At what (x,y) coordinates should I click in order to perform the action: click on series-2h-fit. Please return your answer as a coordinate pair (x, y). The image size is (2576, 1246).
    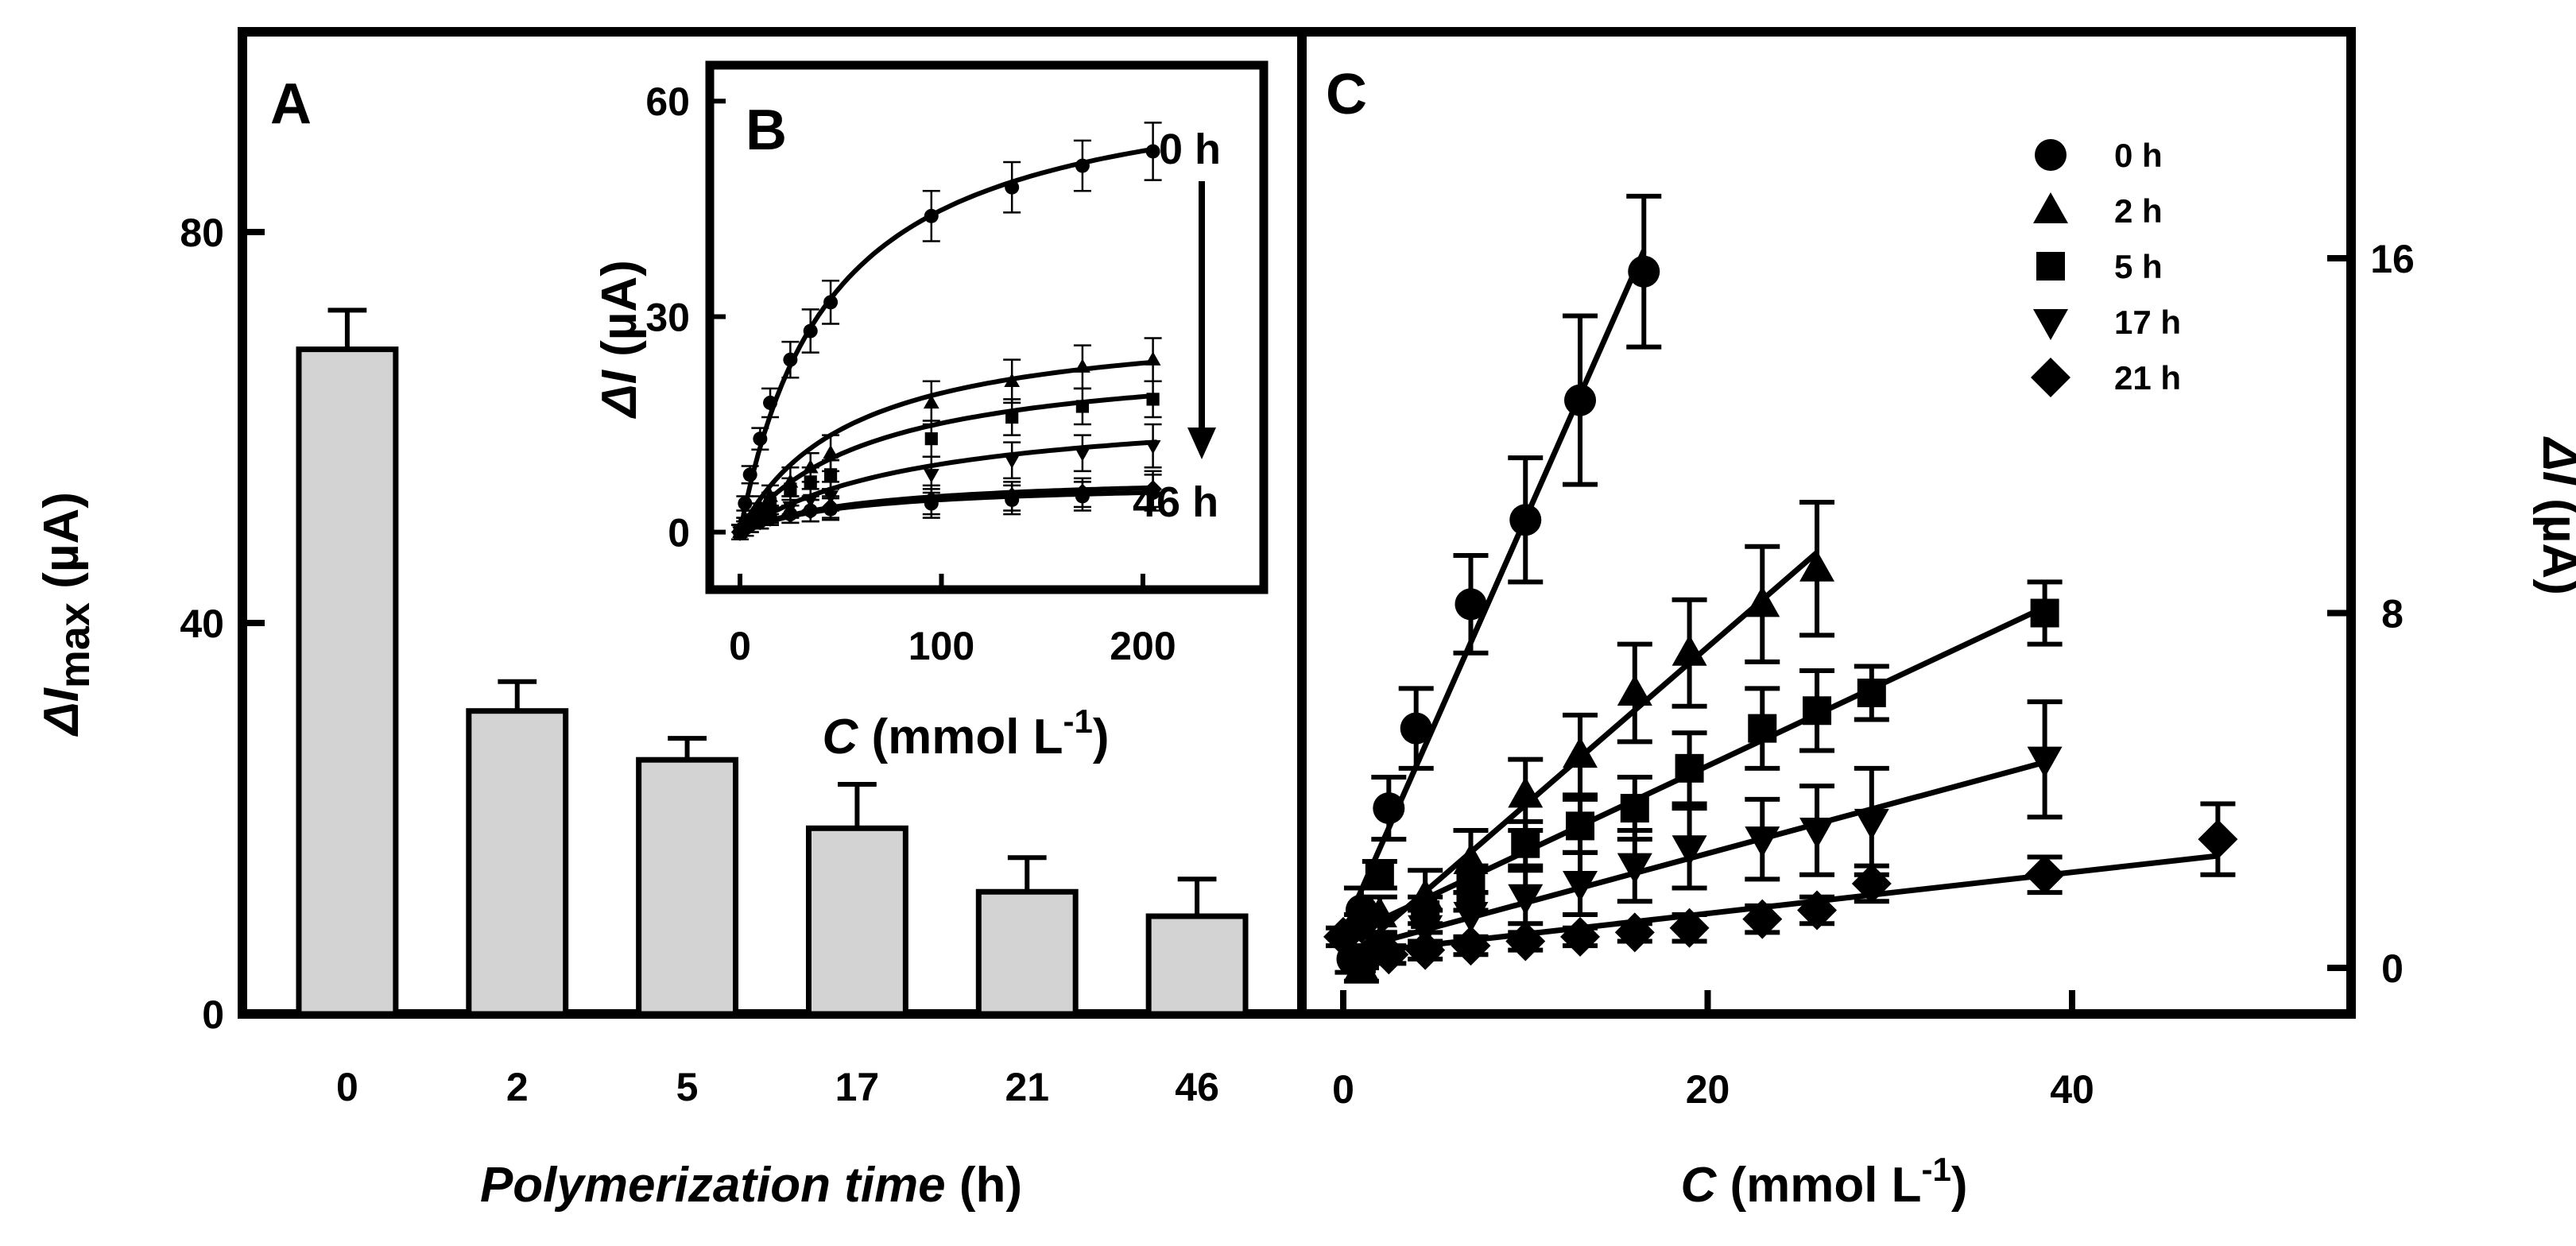
    Looking at the image, I should click on (1589, 750).